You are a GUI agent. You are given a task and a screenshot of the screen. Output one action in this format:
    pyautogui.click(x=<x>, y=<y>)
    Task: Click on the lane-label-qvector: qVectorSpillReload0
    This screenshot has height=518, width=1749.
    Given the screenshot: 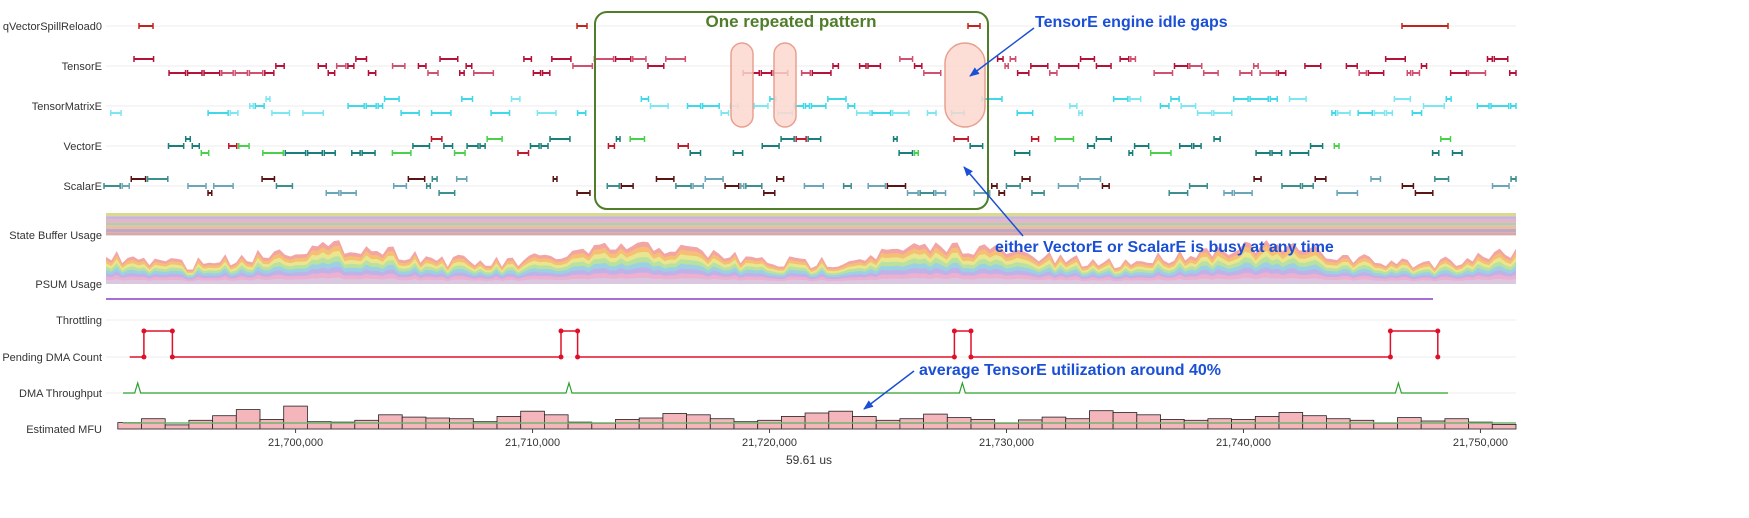 What is the action you would take?
    pyautogui.click(x=52, y=27)
    